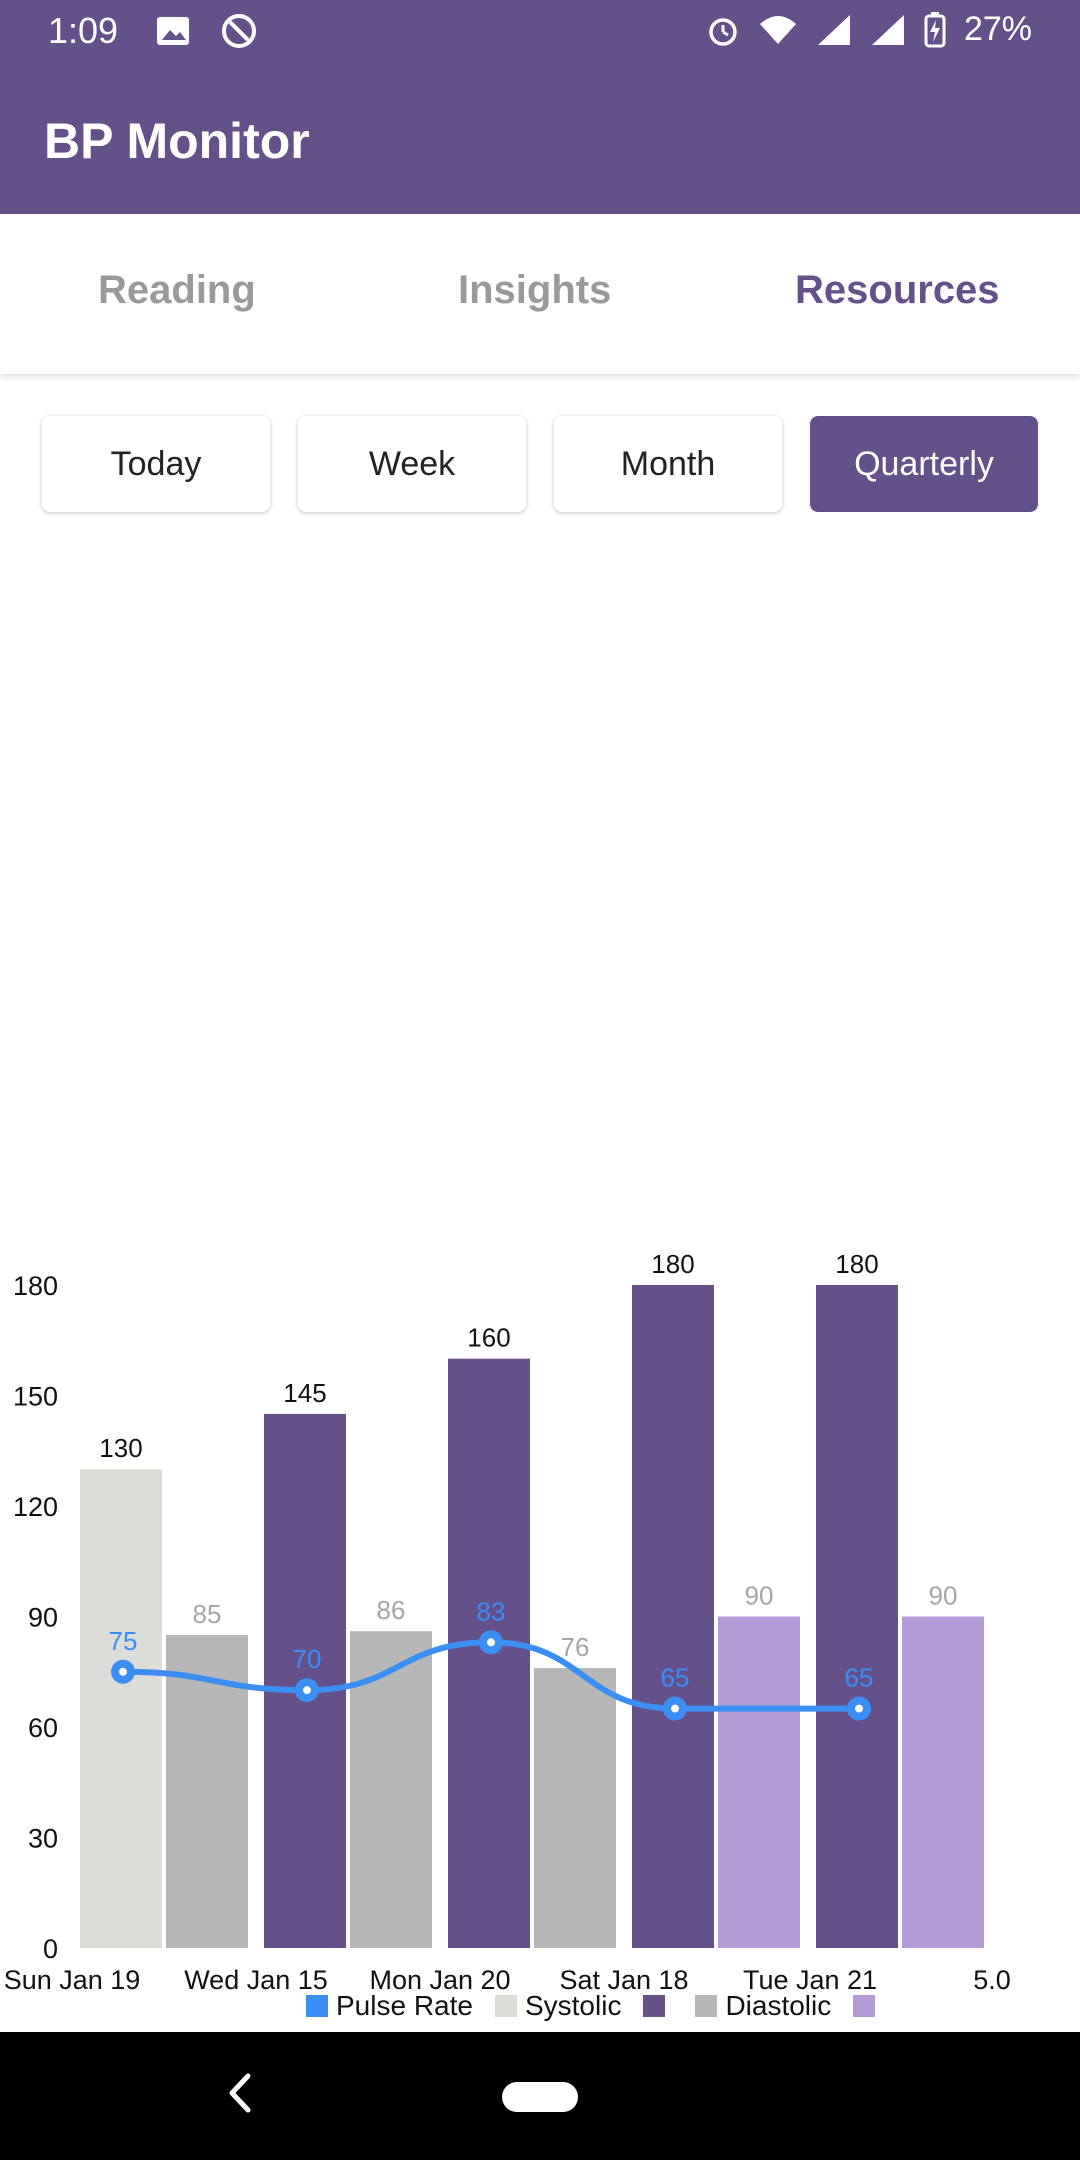  Describe the element at coordinates (997, 29) in the screenshot. I see `battery-percent: 27%` at that location.